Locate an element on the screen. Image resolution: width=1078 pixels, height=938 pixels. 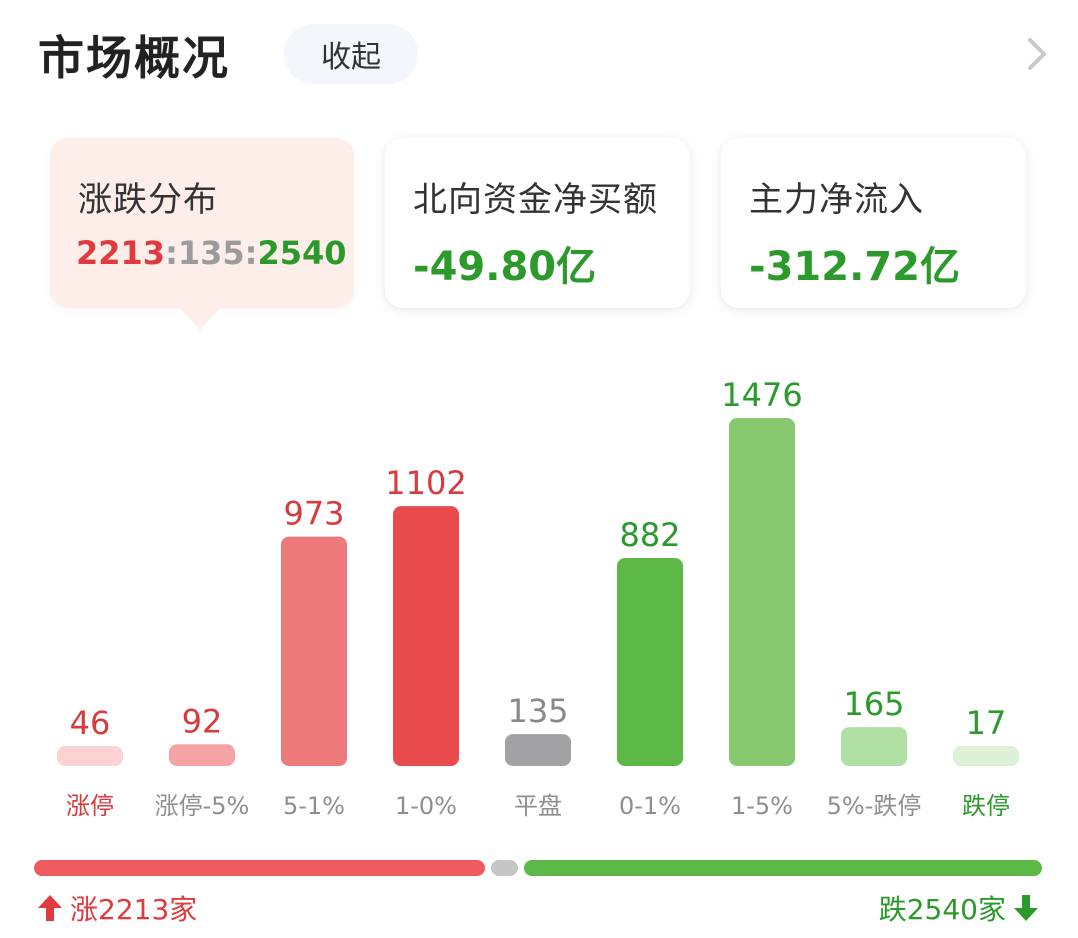
active-card-pointer is located at coordinates (200, 318).